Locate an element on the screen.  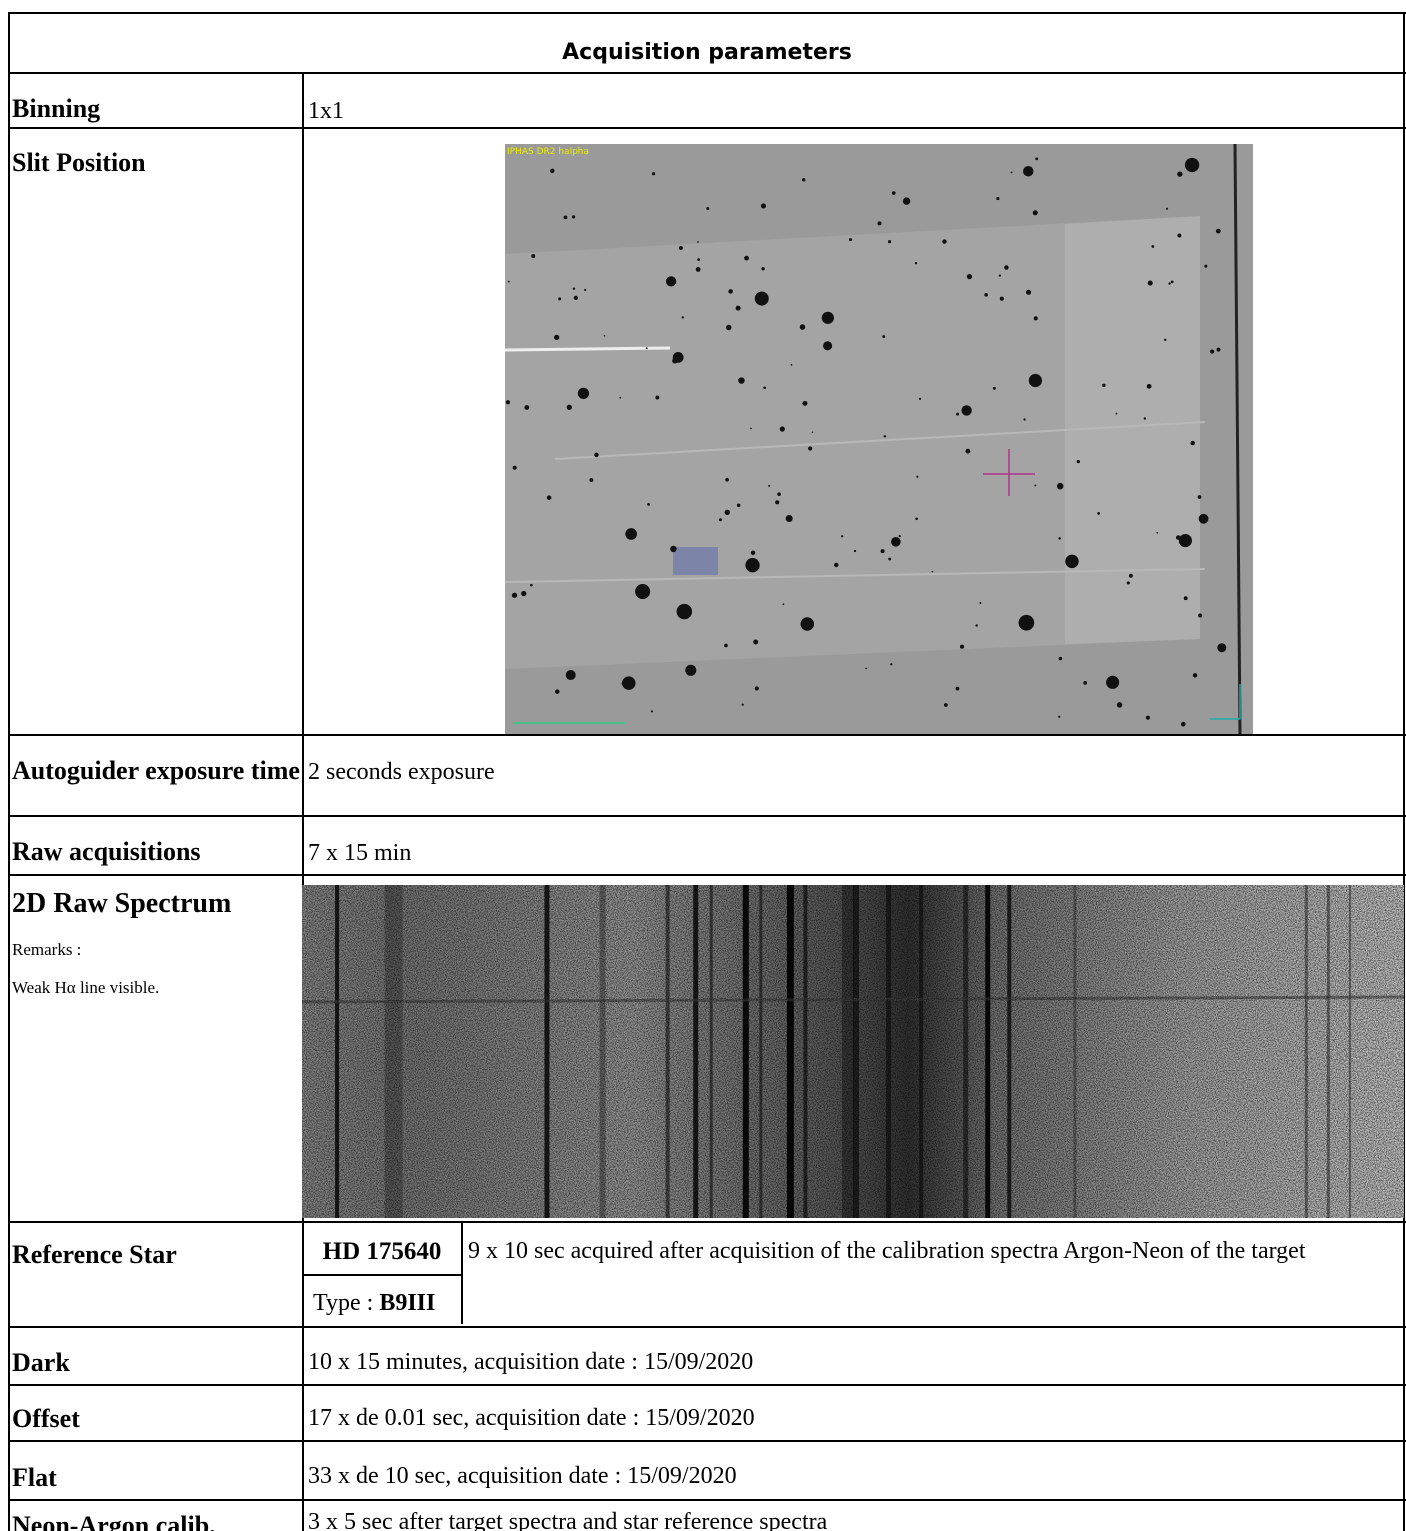
star-box is located at coordinates (383, 1273).